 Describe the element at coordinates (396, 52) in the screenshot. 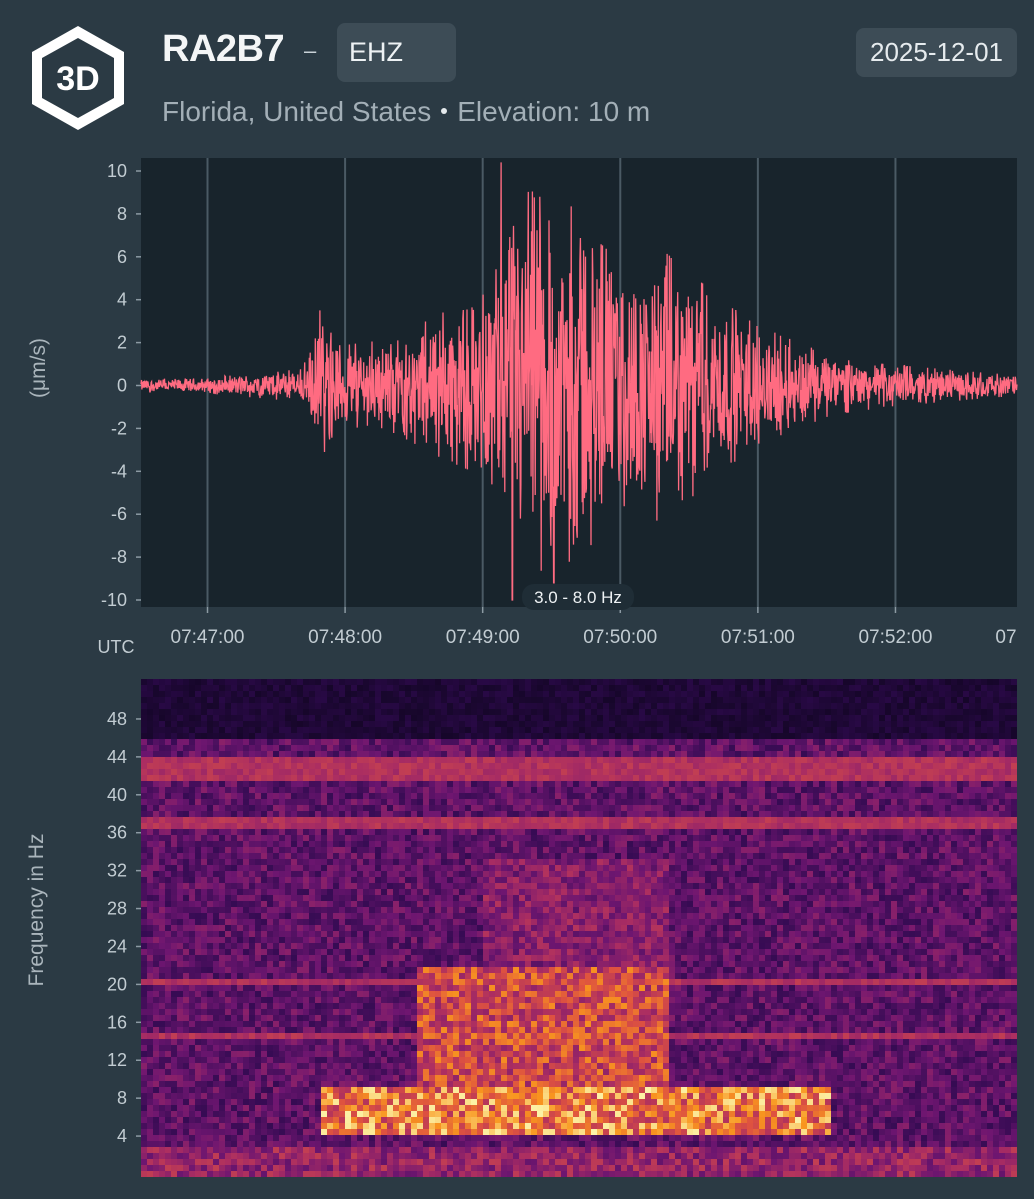

I see `channel-selector: EHZ` at that location.